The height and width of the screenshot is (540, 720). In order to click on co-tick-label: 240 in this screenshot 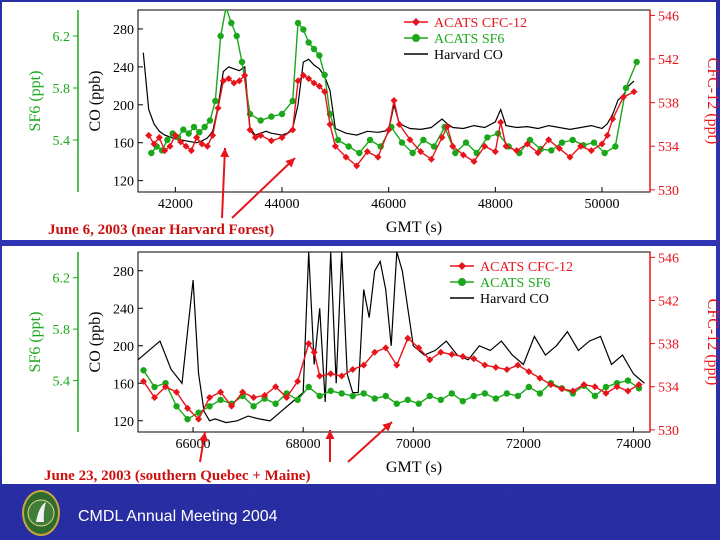, I will do `click(123, 309)`.